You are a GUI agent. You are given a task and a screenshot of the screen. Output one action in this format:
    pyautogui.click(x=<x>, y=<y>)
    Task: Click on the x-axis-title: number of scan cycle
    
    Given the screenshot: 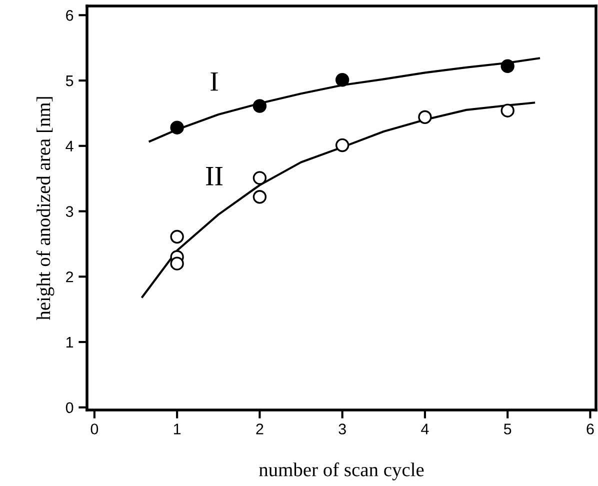 What is the action you would take?
    pyautogui.click(x=341, y=471)
    